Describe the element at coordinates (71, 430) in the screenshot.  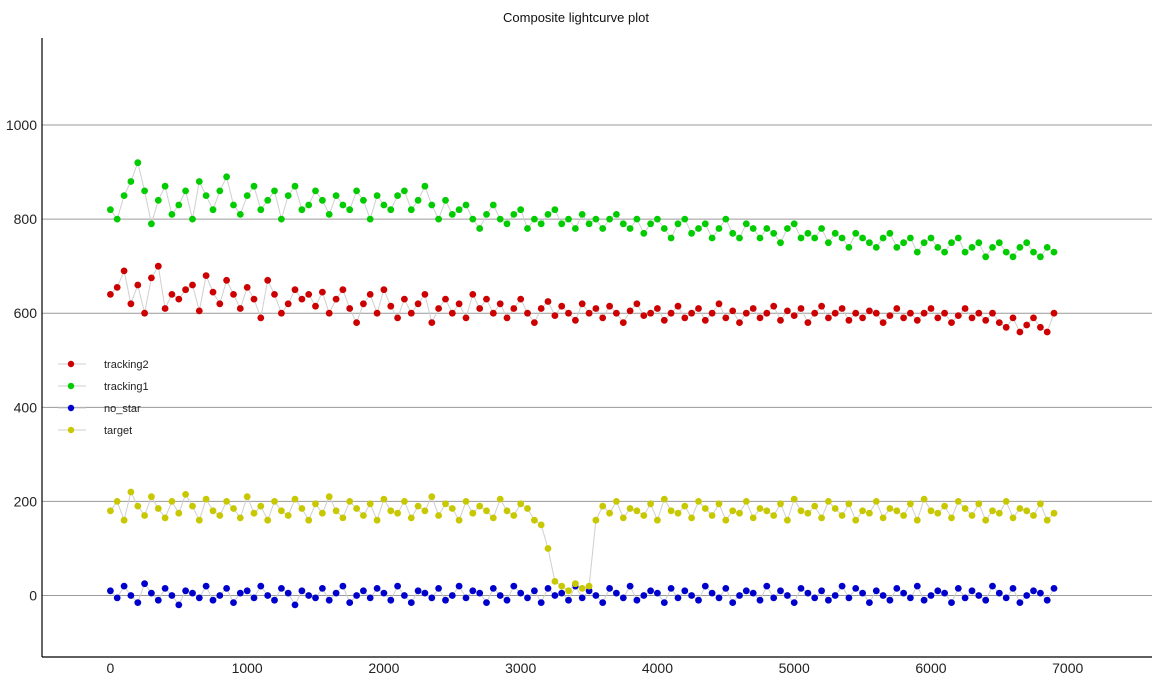
I see `legend-marker` at that location.